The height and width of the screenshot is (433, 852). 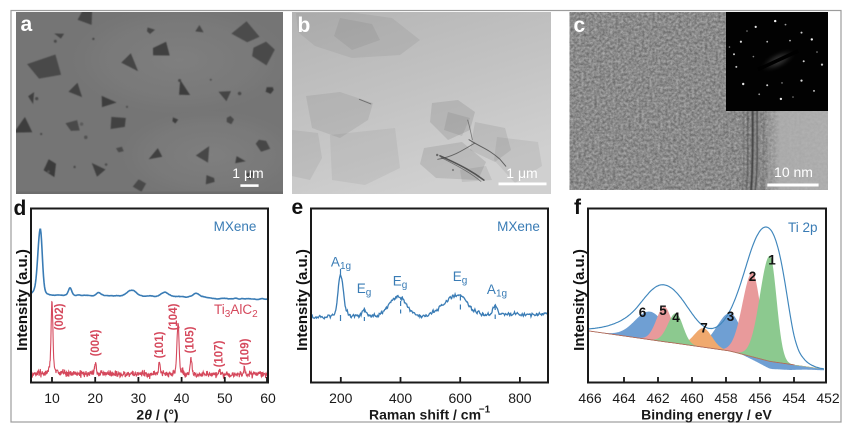 What do you see at coordinates (60, 316) in the screenshot?
I see `svg-text: (002)` at bounding box center [60, 316].